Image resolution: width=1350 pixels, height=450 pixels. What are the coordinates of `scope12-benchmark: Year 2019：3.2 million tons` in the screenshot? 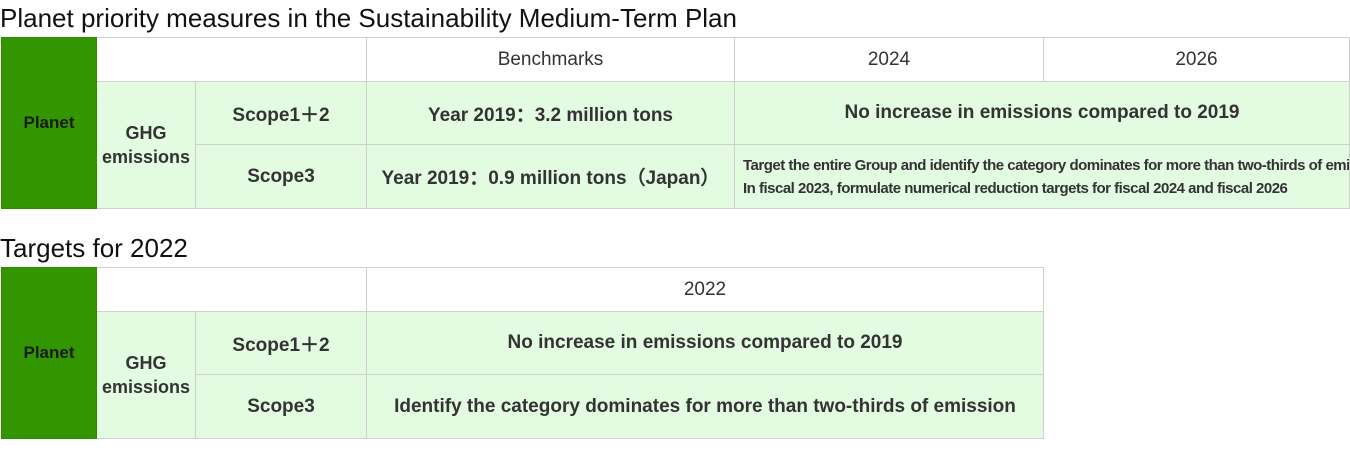 It's located at (550, 113).